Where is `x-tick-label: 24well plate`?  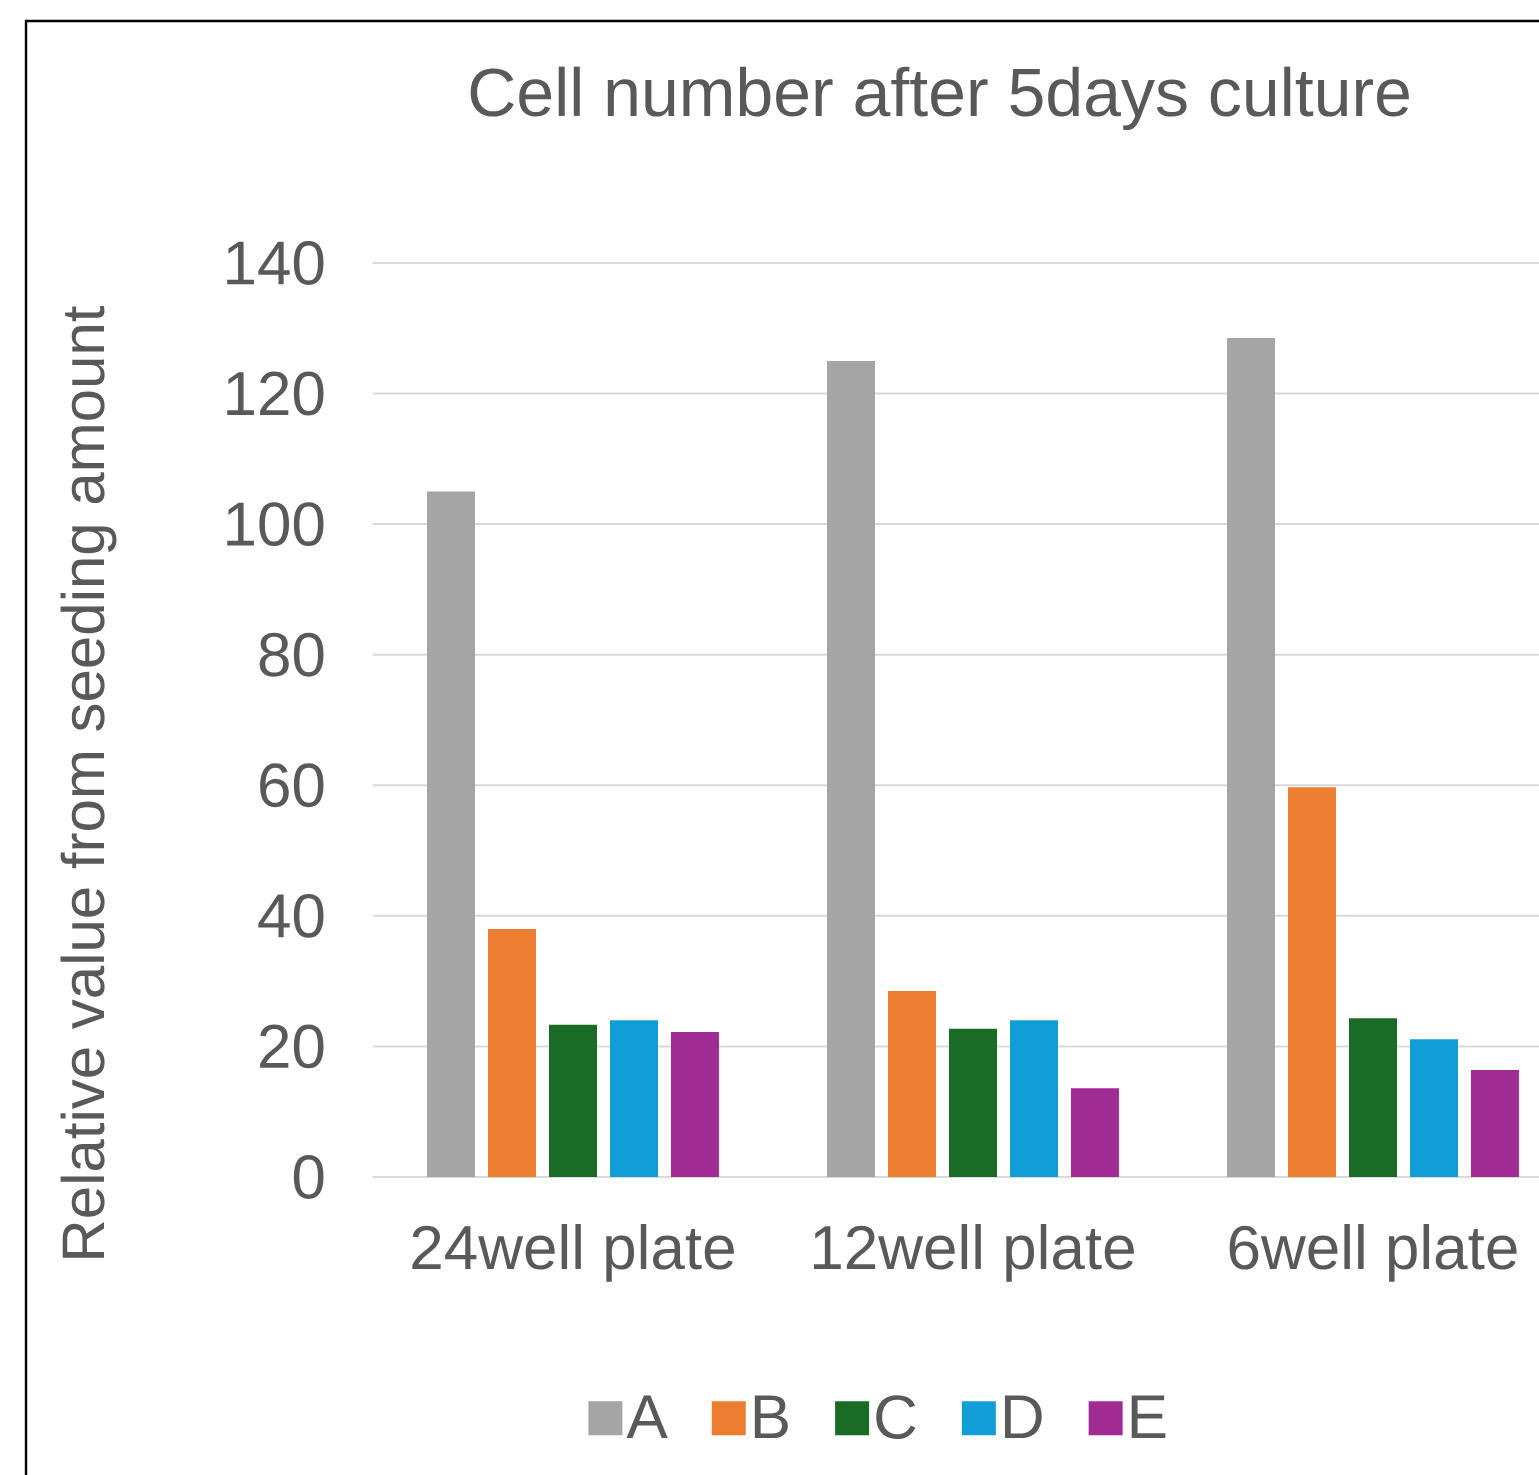 x-tick-label: 24well plate is located at coordinates (573, 1253).